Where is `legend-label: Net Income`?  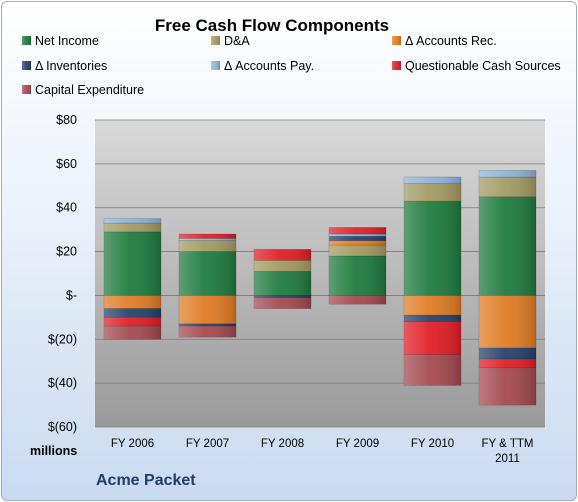
legend-label: Net Income is located at coordinates (67, 41).